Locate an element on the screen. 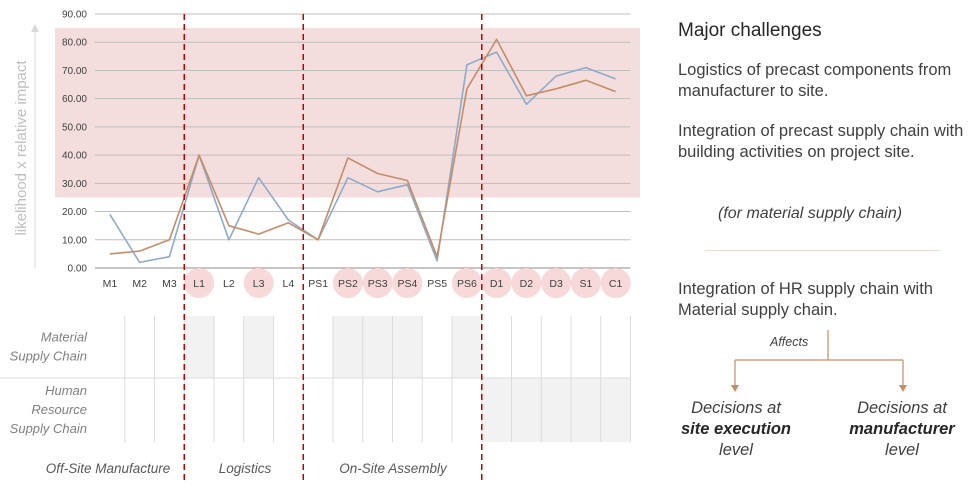 The image size is (969, 489). y-tick-label: 10.00 is located at coordinates (74, 240).